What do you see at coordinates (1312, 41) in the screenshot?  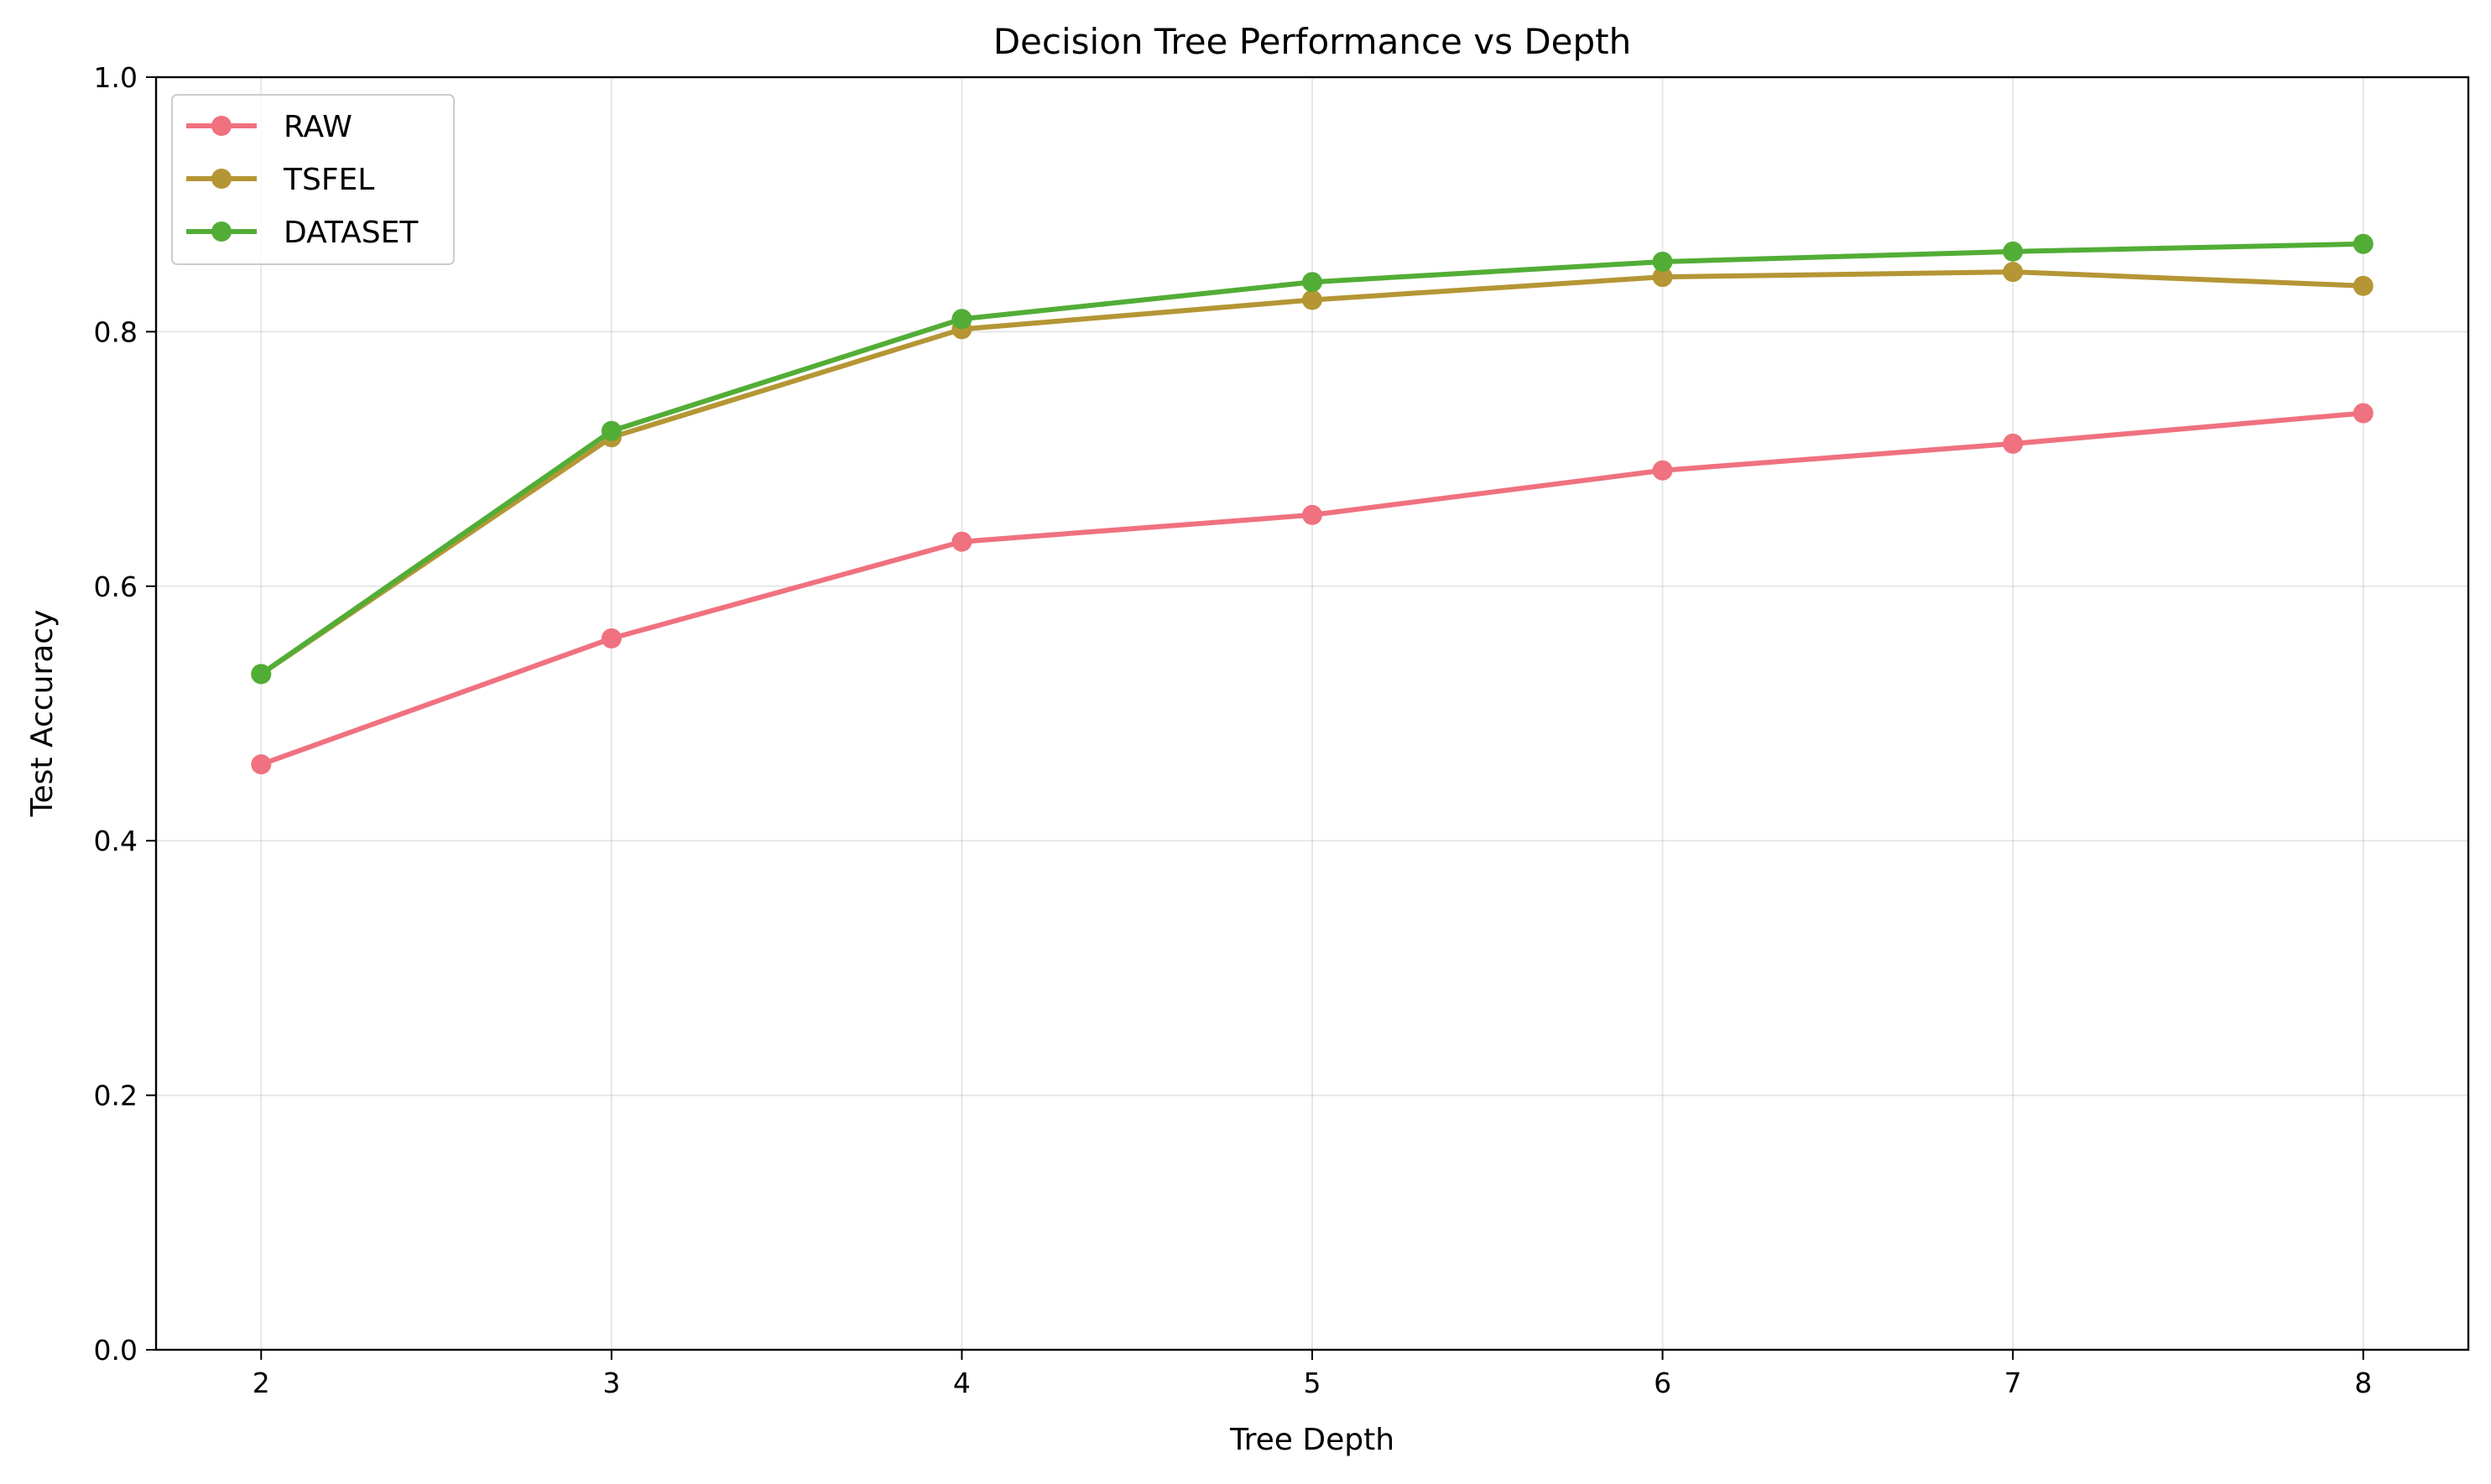 I see `chart-title: Decision Tree Performance vs Depth` at bounding box center [1312, 41].